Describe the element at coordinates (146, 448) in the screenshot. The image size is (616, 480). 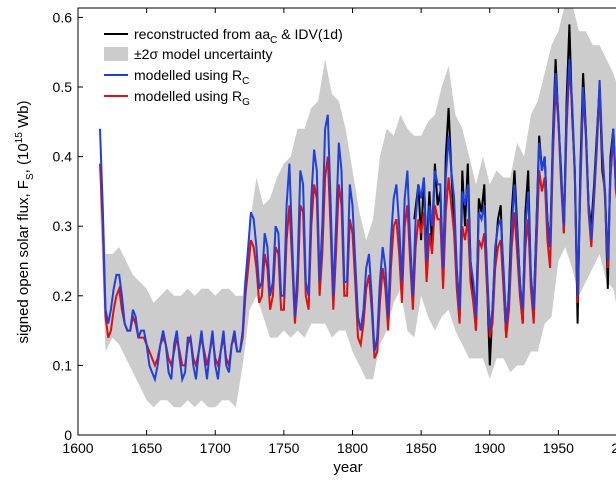
I see `x-tick-label-1650: 1650` at that location.